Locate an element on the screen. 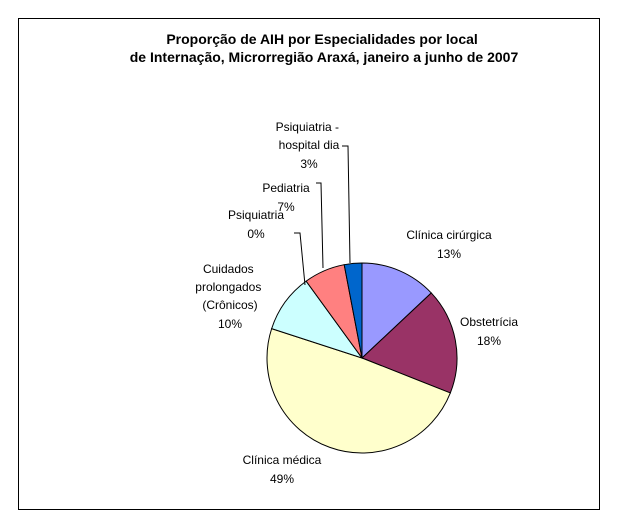  slice-label: Psiquiatria - hospital dia is located at coordinates (309, 136).